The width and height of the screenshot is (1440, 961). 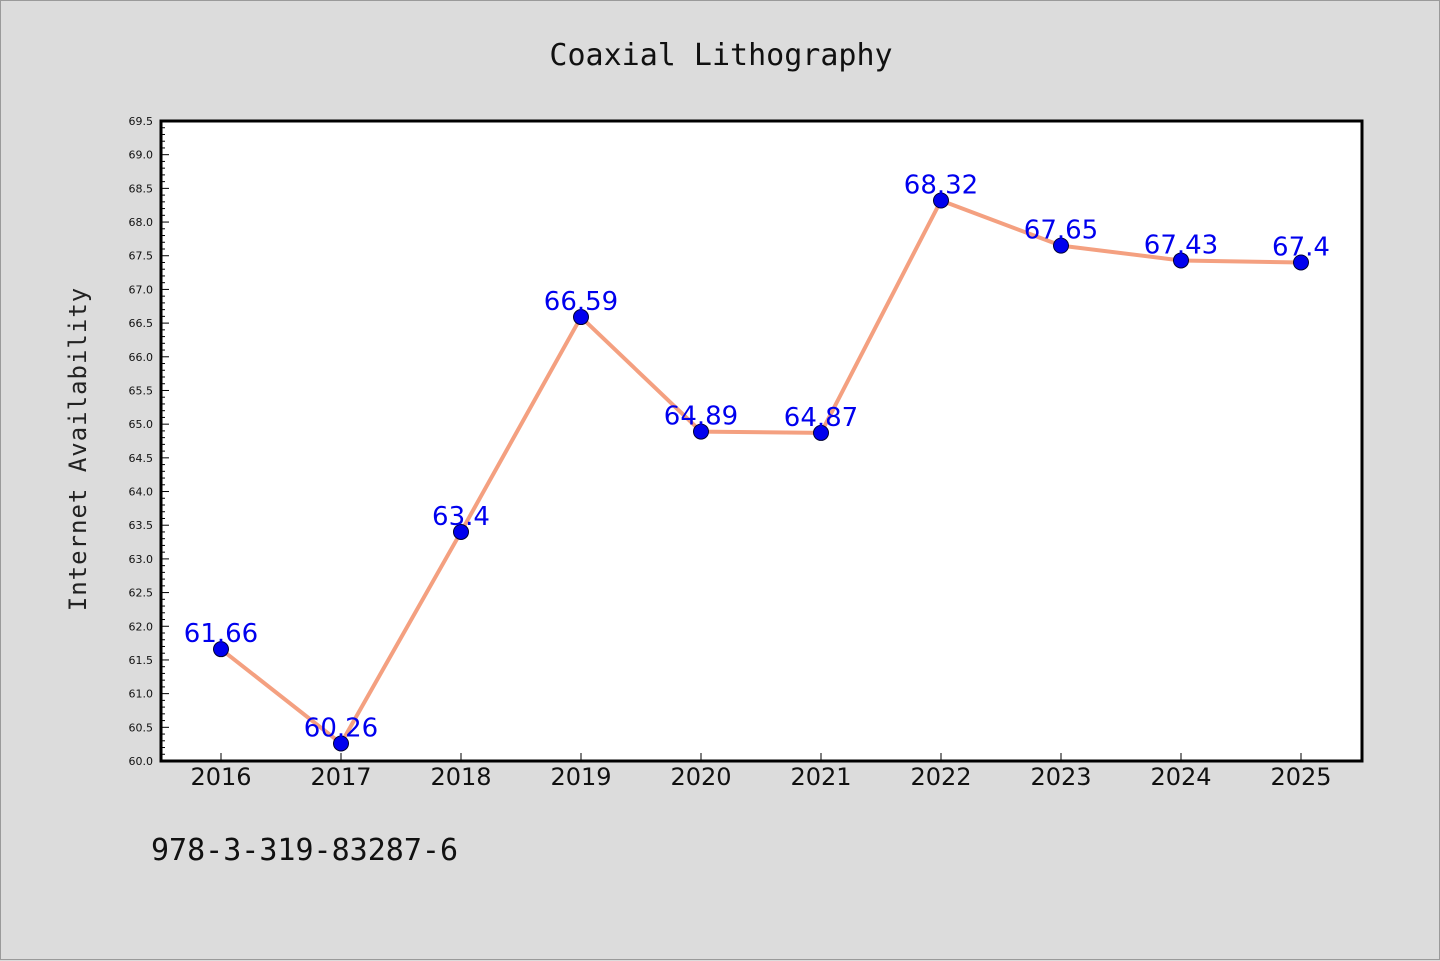 What do you see at coordinates (1181, 245) in the screenshot?
I see `data-label: 67.43` at bounding box center [1181, 245].